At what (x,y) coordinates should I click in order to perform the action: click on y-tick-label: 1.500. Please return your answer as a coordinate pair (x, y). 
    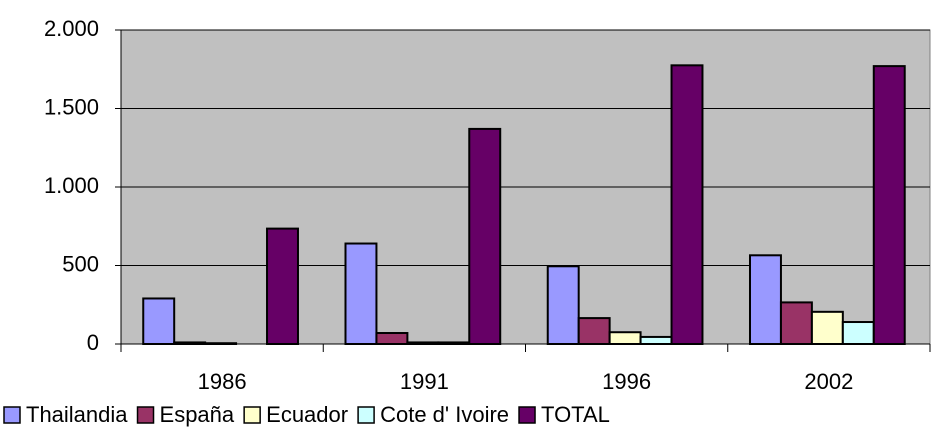
    Looking at the image, I should click on (71, 106).